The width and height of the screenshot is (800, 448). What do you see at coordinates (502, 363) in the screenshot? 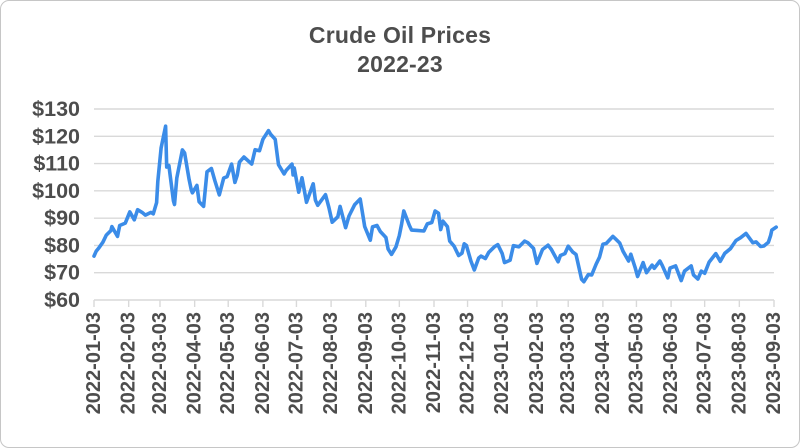
I see `x-axis-label: 2023-01-03` at bounding box center [502, 363].